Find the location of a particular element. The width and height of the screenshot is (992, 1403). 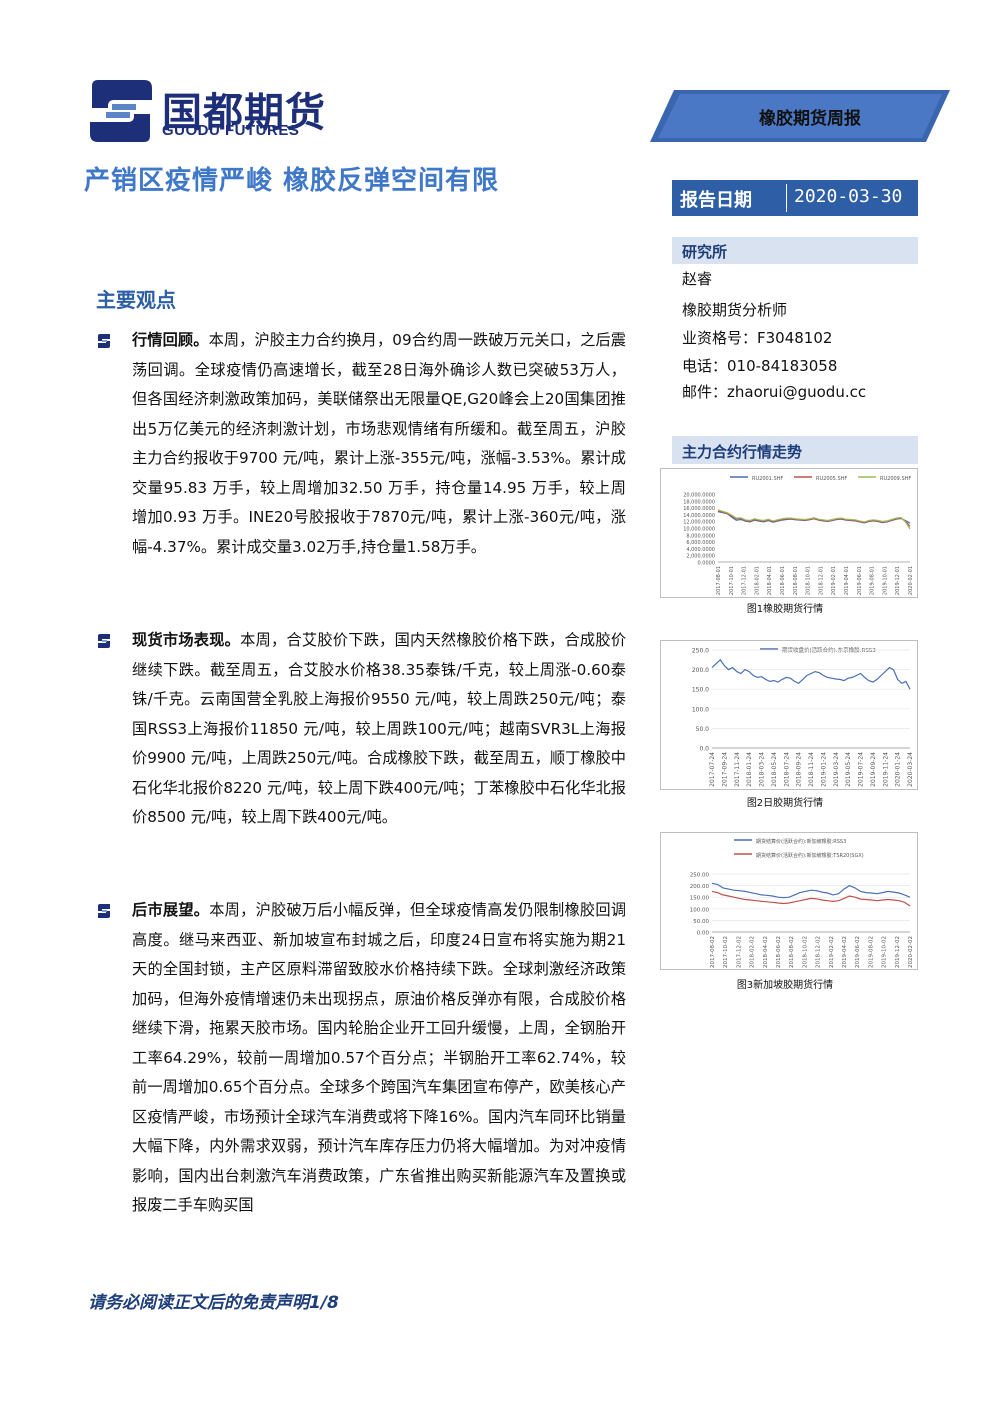

y-tick-label: 0.0000 is located at coordinates (707, 564).